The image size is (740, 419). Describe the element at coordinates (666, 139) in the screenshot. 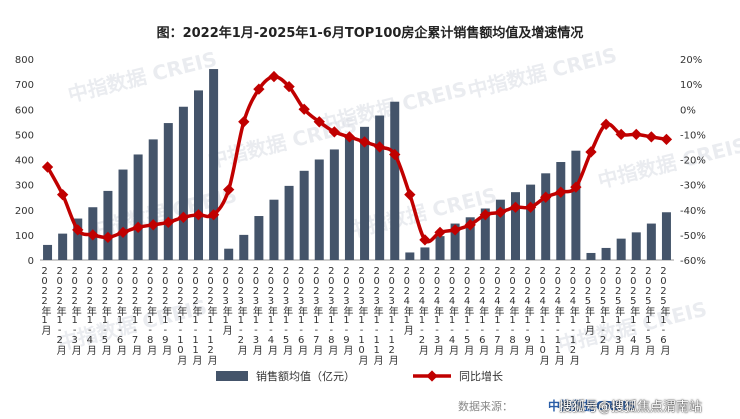

I see `growth-point-2025年1-6月` at that location.